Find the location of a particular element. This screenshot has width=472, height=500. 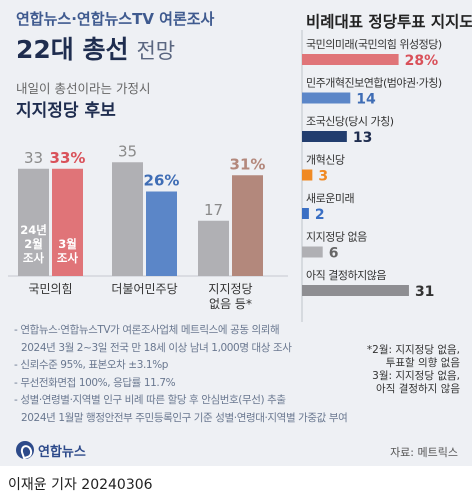

category-label: 지지정당 없음 is located at coordinates (336, 237).